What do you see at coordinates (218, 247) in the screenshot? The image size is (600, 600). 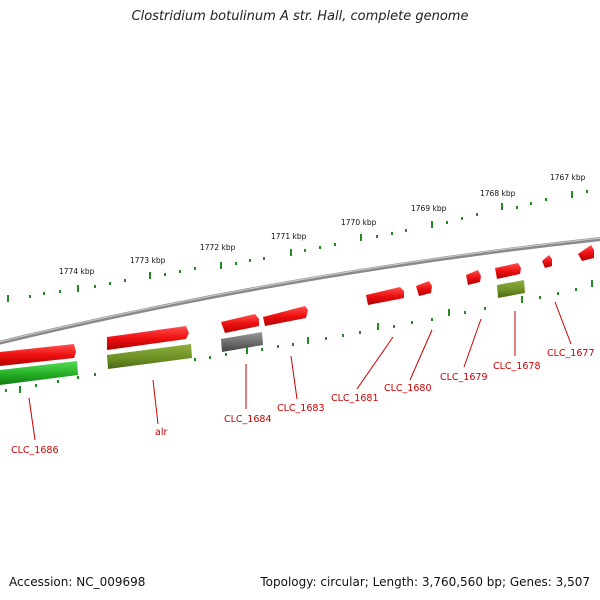 I see `kbp-label-1772: 1772 kbp` at bounding box center [218, 247].